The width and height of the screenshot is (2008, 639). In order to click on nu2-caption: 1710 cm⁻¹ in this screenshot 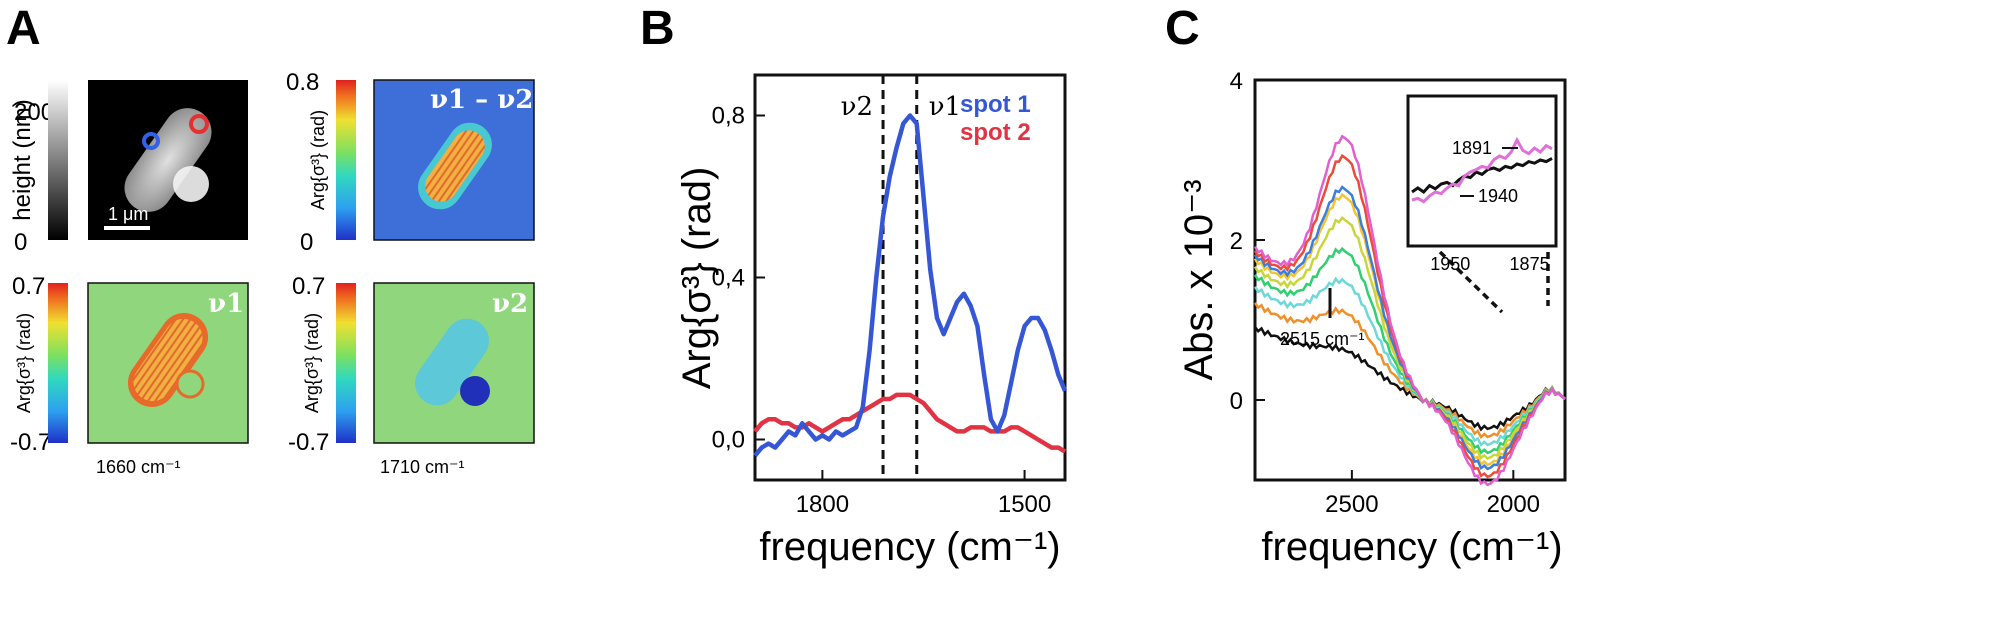, I will do `click(422, 467)`.